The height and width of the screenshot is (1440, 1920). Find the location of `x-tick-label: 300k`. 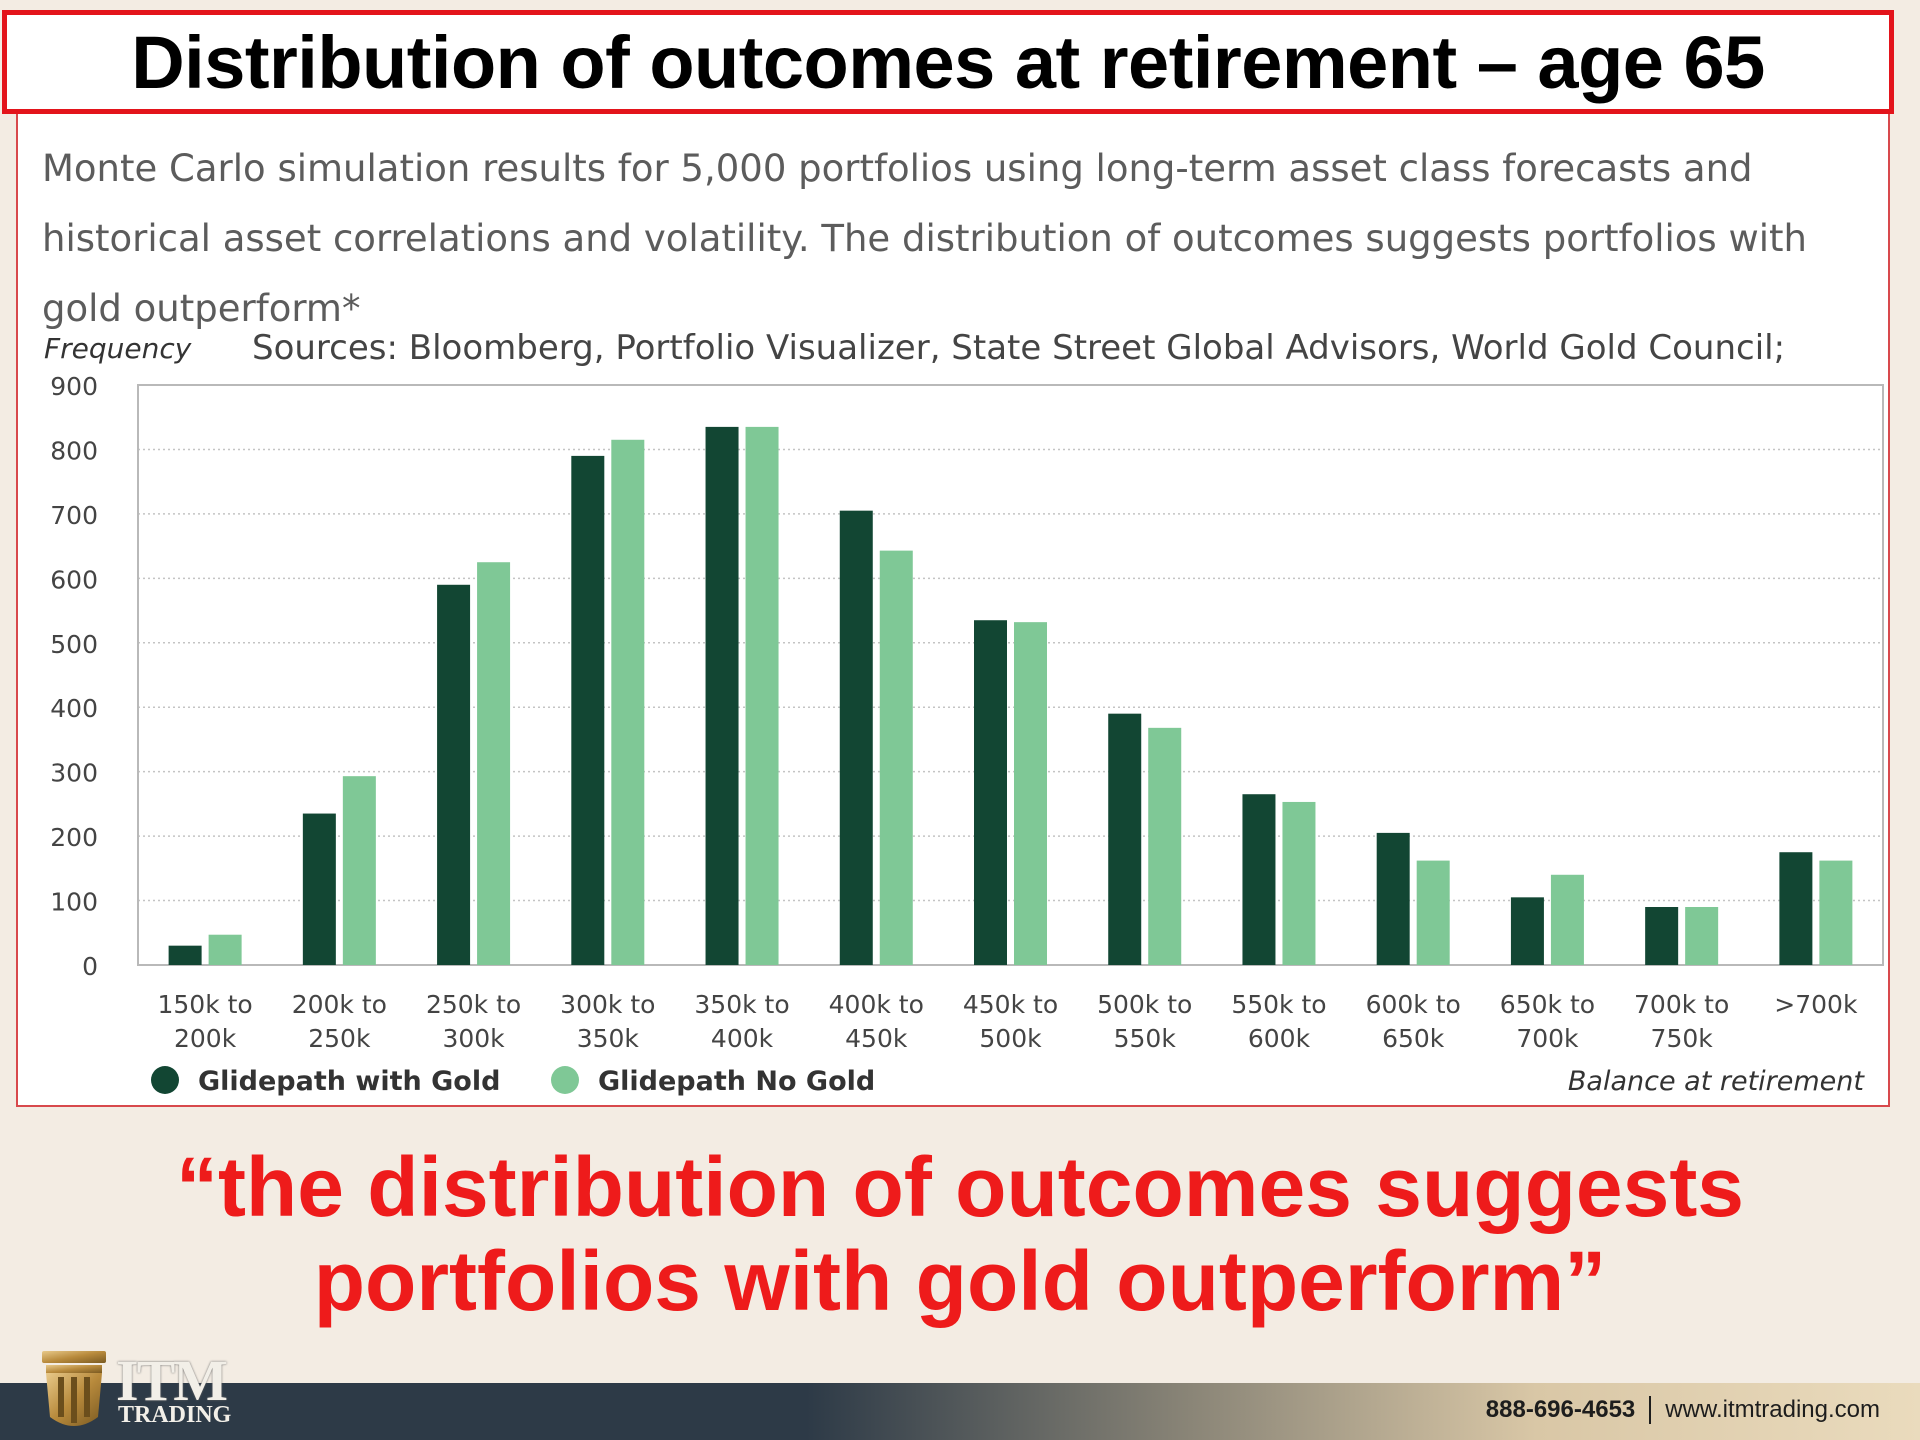

x-tick-label: 300k is located at coordinates (473, 1038).